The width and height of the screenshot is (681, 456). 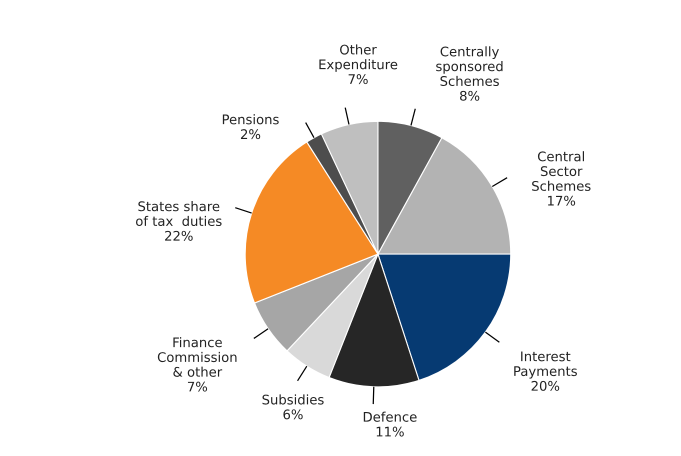 What do you see at coordinates (545, 365) in the screenshot?
I see `slice-label: Interest Payments` at bounding box center [545, 365].